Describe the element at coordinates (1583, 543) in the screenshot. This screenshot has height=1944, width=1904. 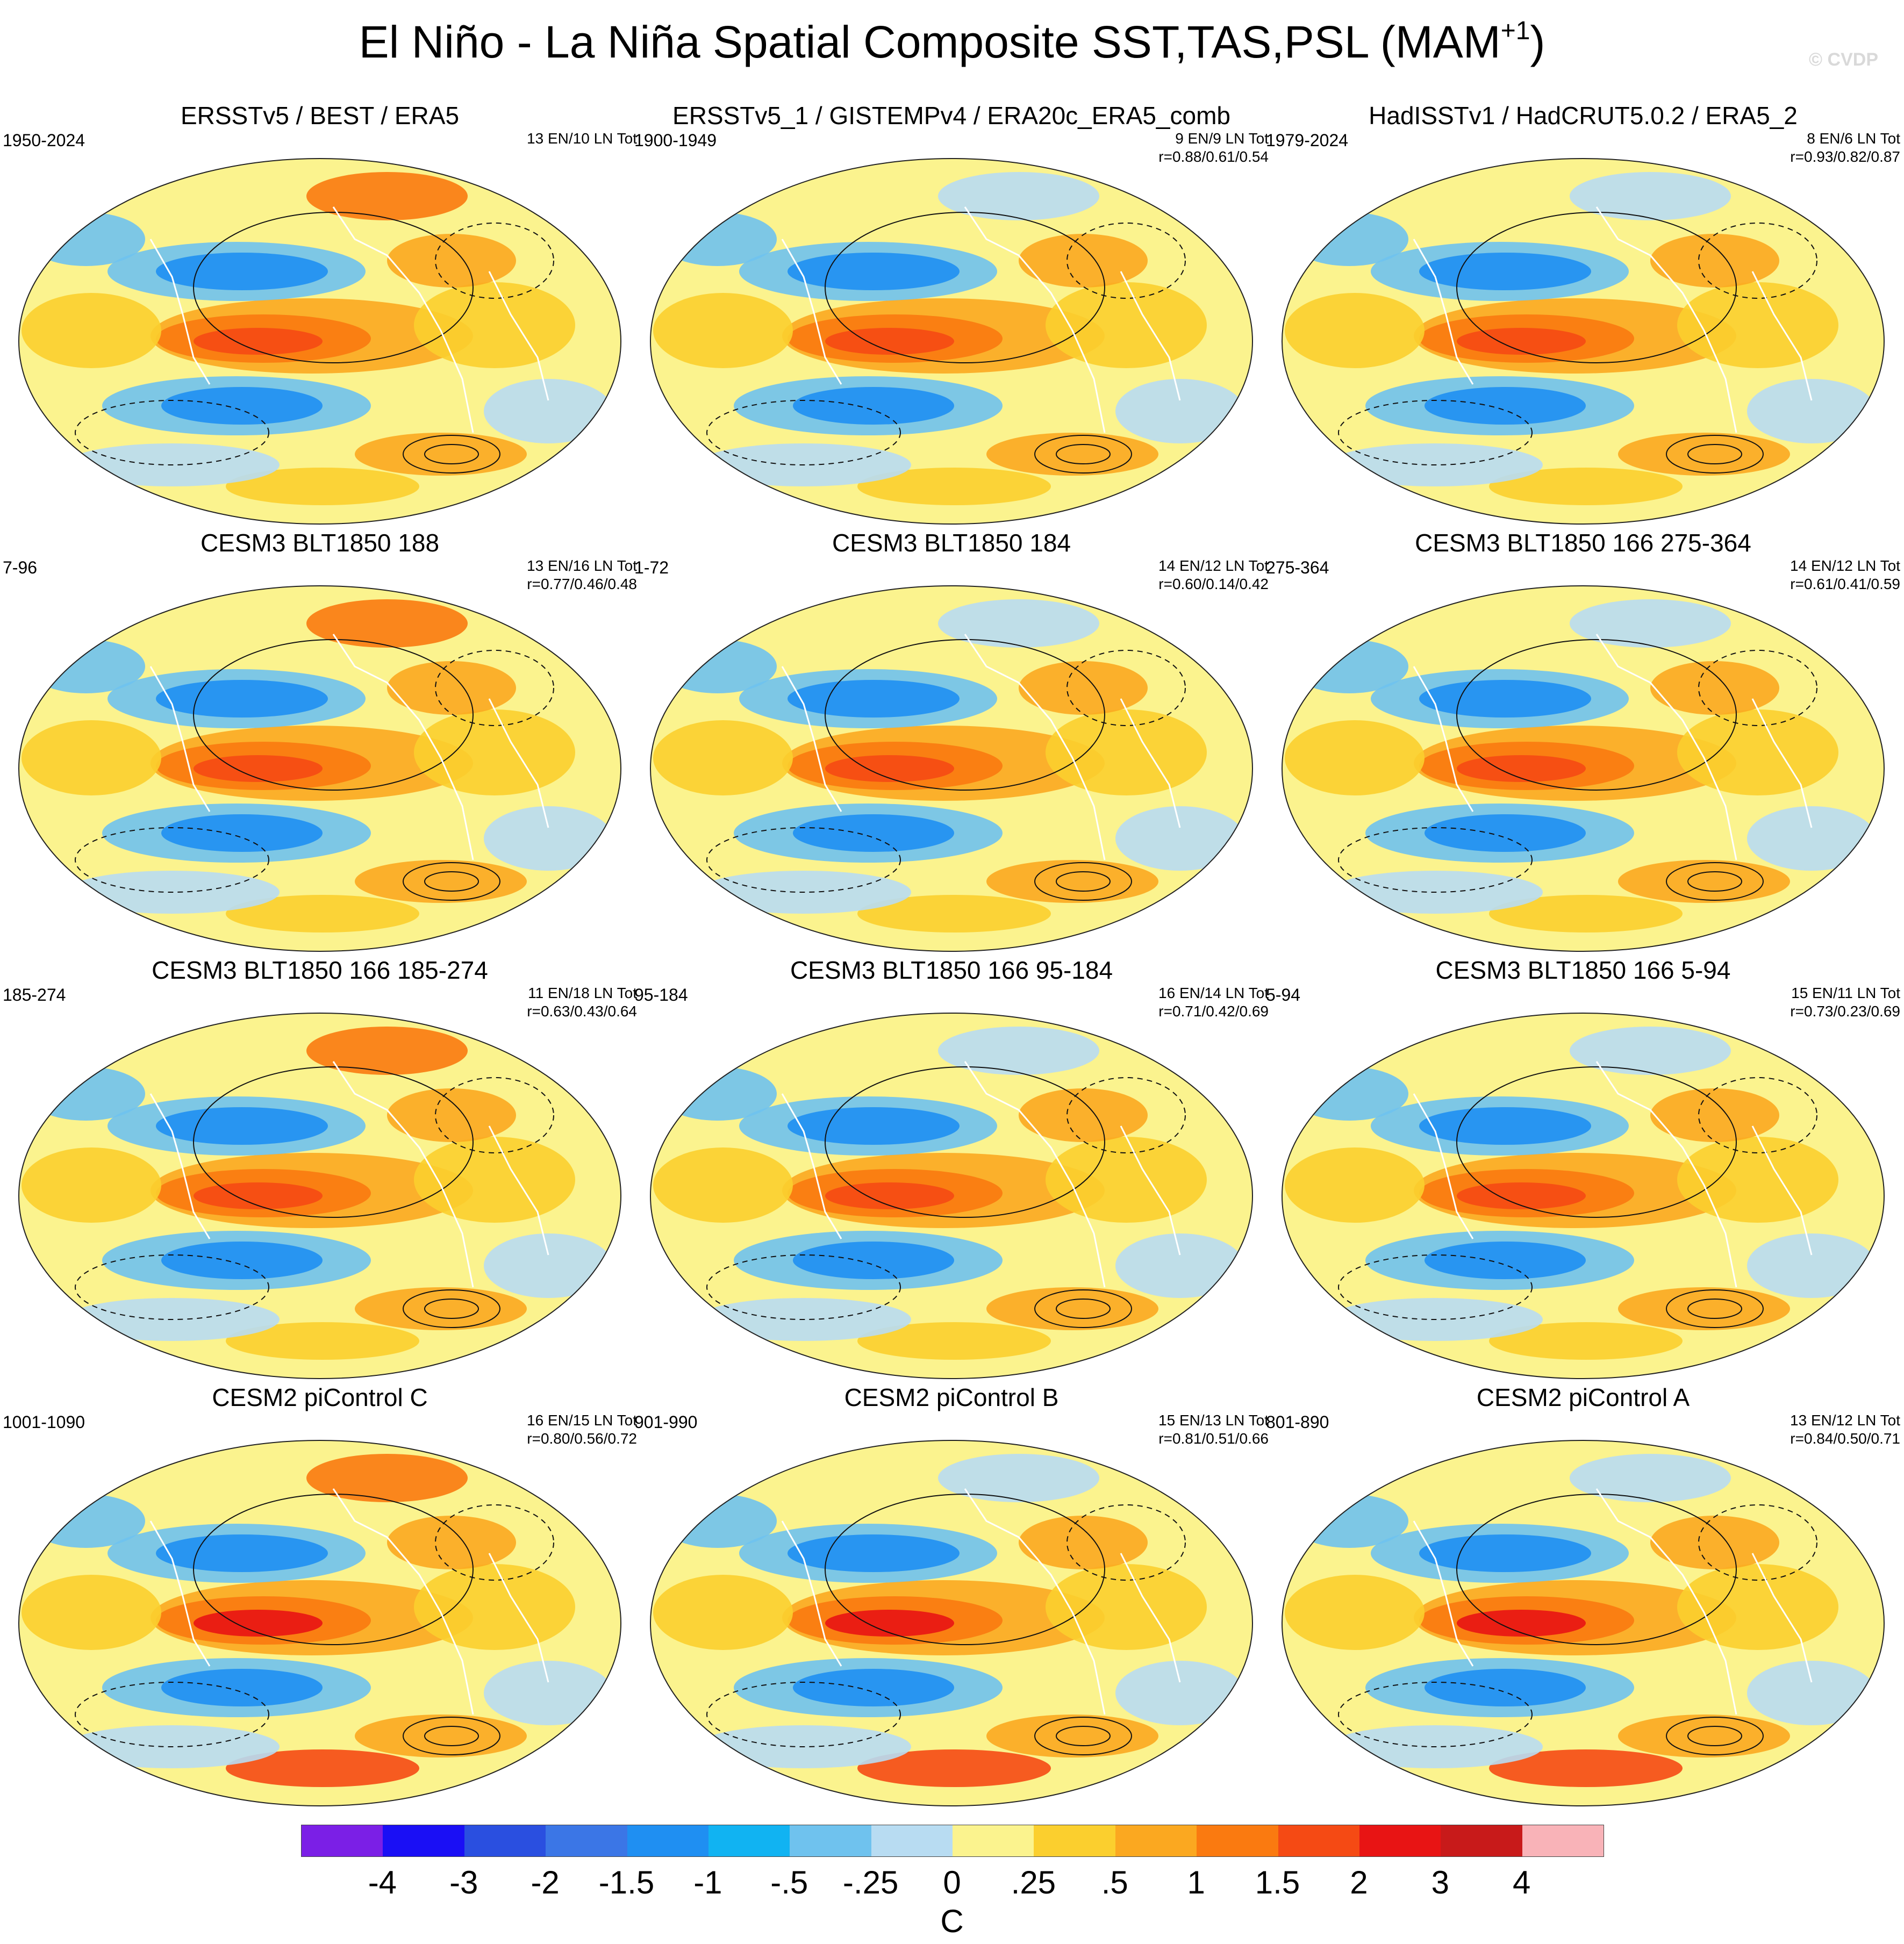
I see `panel-title: CESM3 BLT1850 166 275-364` at that location.